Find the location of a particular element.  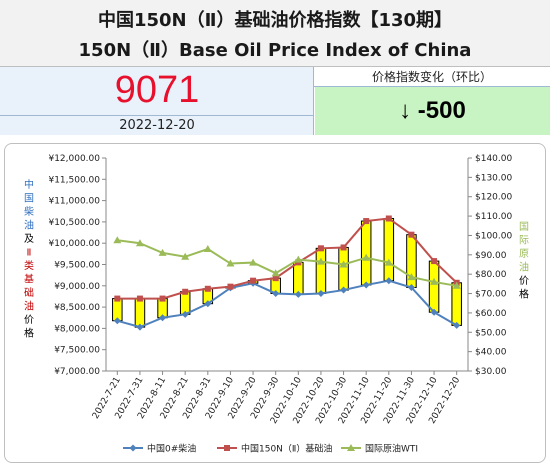

right-tick-label: $60.00 is located at coordinates (491, 314).